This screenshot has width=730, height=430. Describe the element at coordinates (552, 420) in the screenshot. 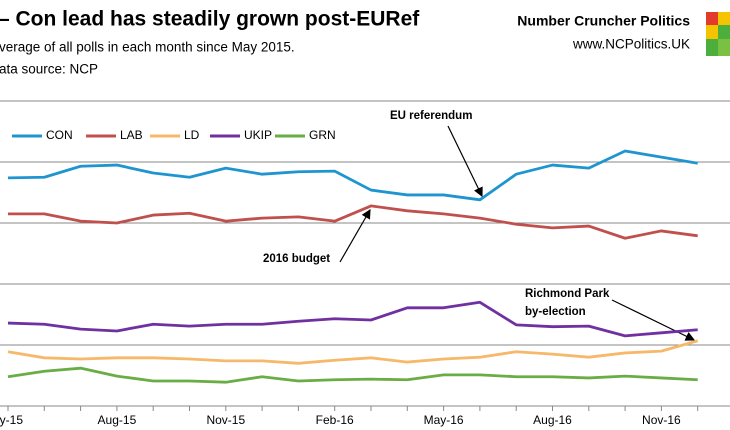

I see `x-tick-label: Aug-16` at that location.